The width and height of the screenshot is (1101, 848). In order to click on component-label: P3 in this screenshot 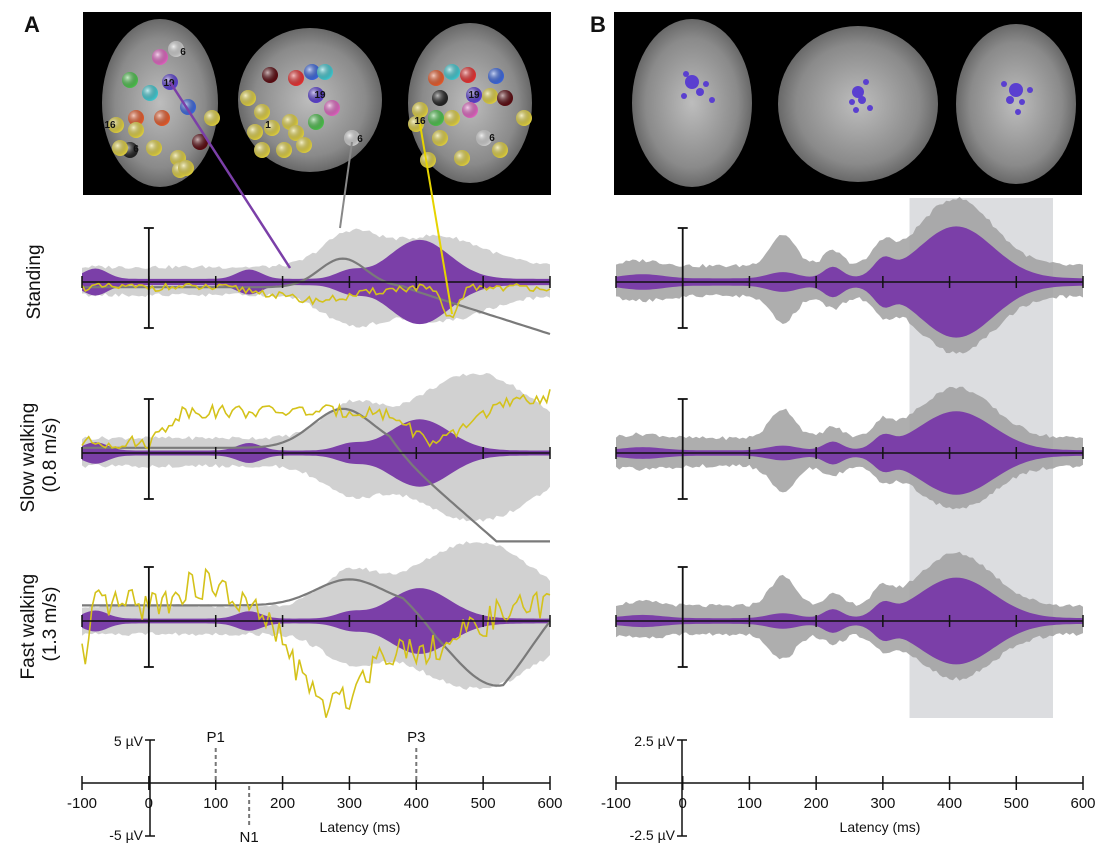, I will do `click(416, 737)`.